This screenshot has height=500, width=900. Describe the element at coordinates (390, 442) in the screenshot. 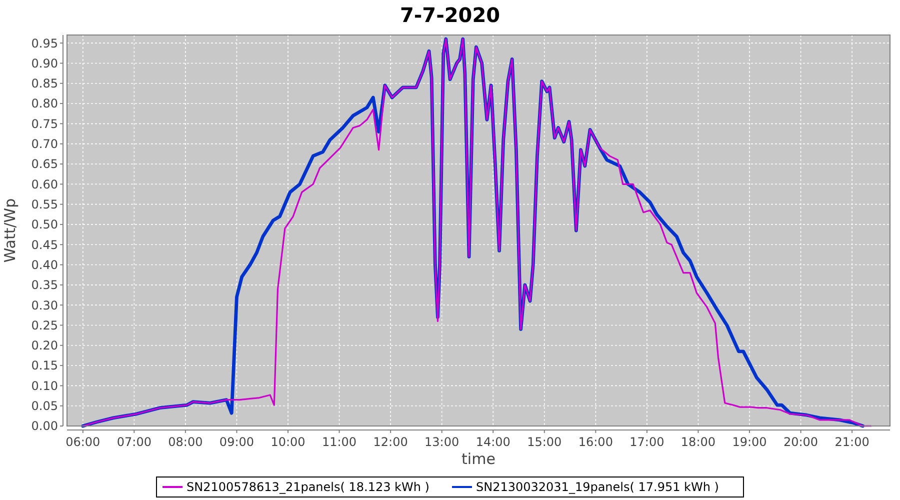

I see `x-tick-label: 12:00` at that location.